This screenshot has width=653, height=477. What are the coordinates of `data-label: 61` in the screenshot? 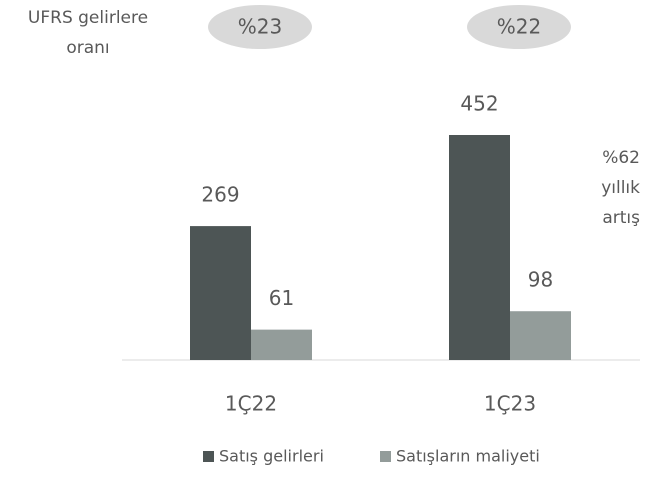 It's located at (281, 298).